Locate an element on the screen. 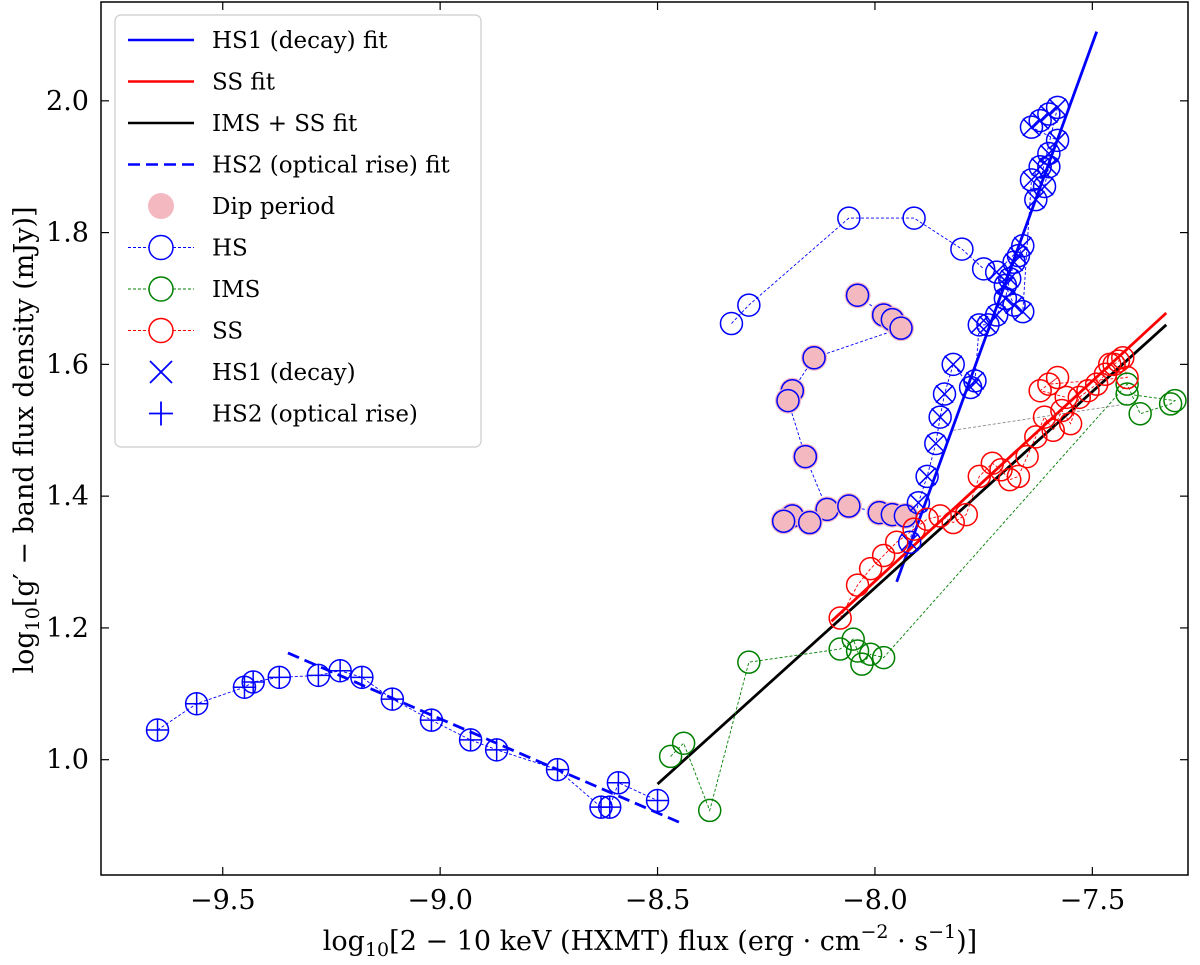 This screenshot has width=1200, height=965. x-tick-label: −8.5 is located at coordinates (658, 900).